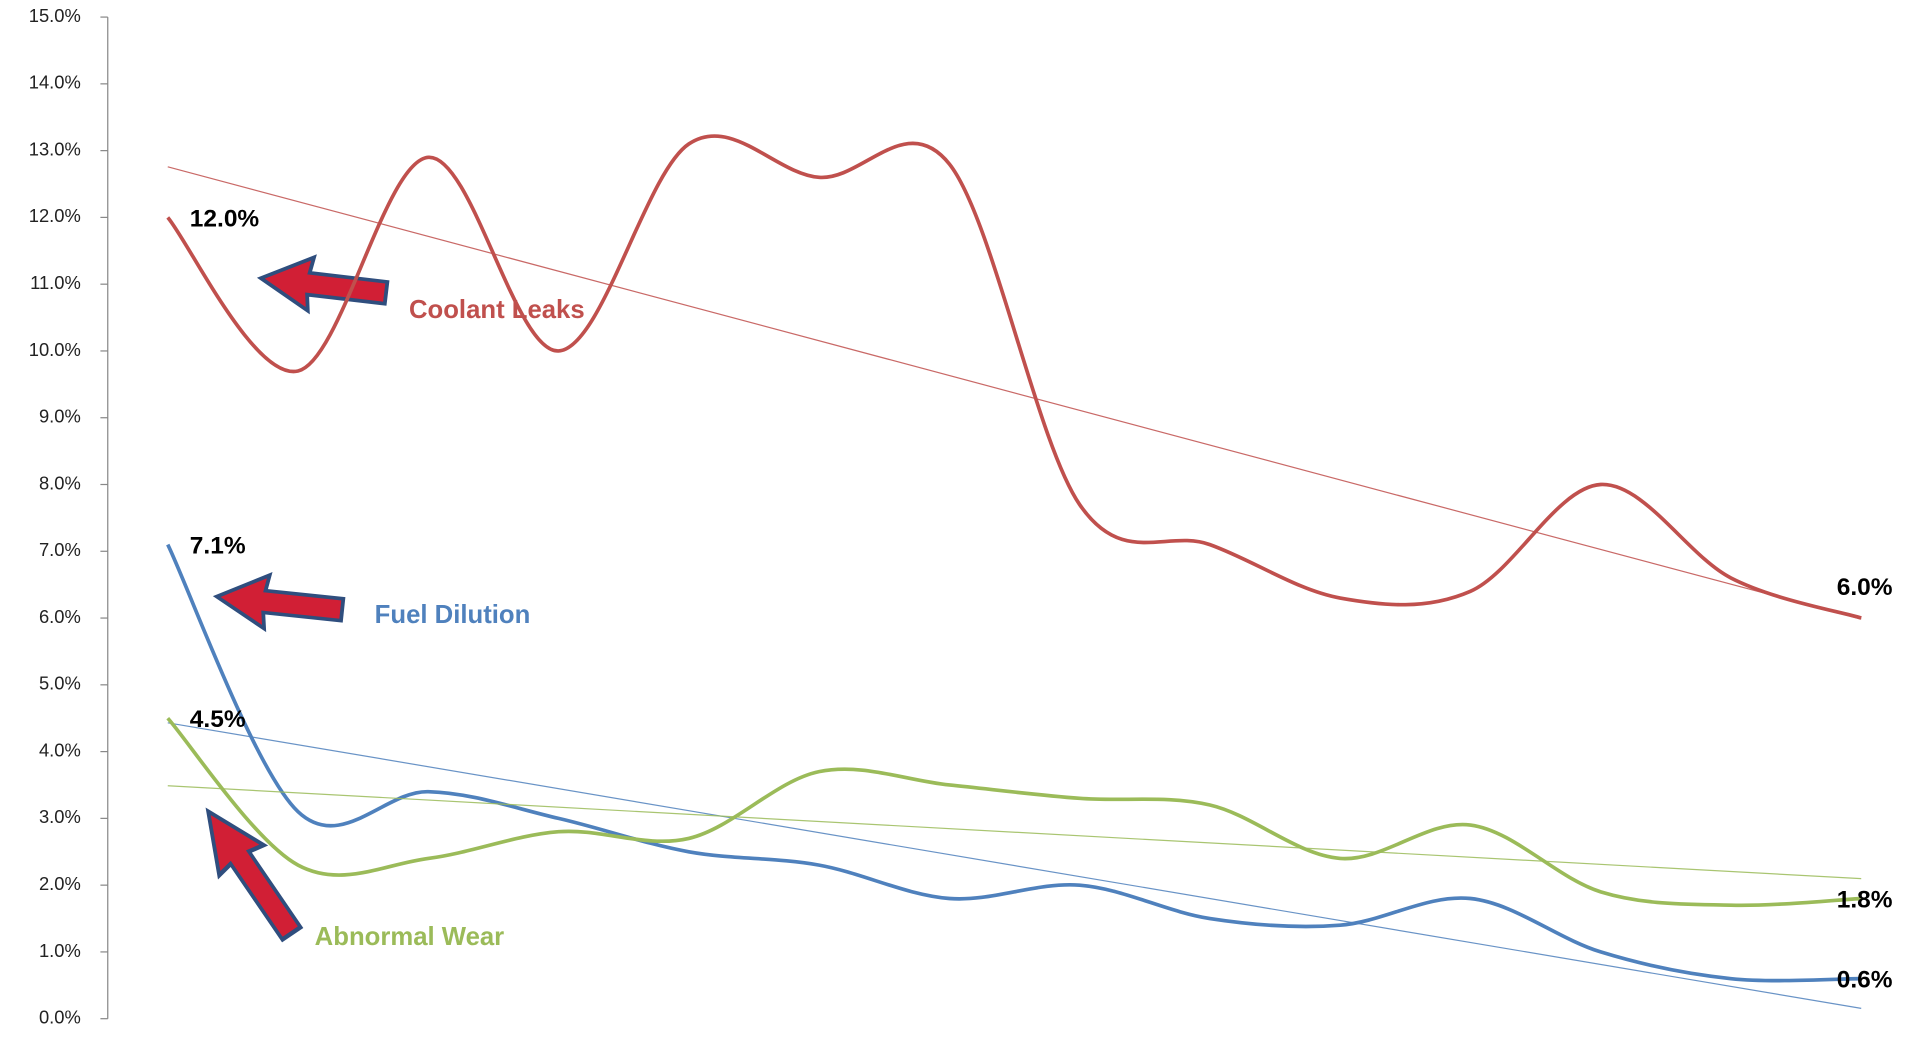 The width and height of the screenshot is (1920, 1037). Describe the element at coordinates (60, 549) in the screenshot. I see `y-tick-label: 7.0%` at that location.